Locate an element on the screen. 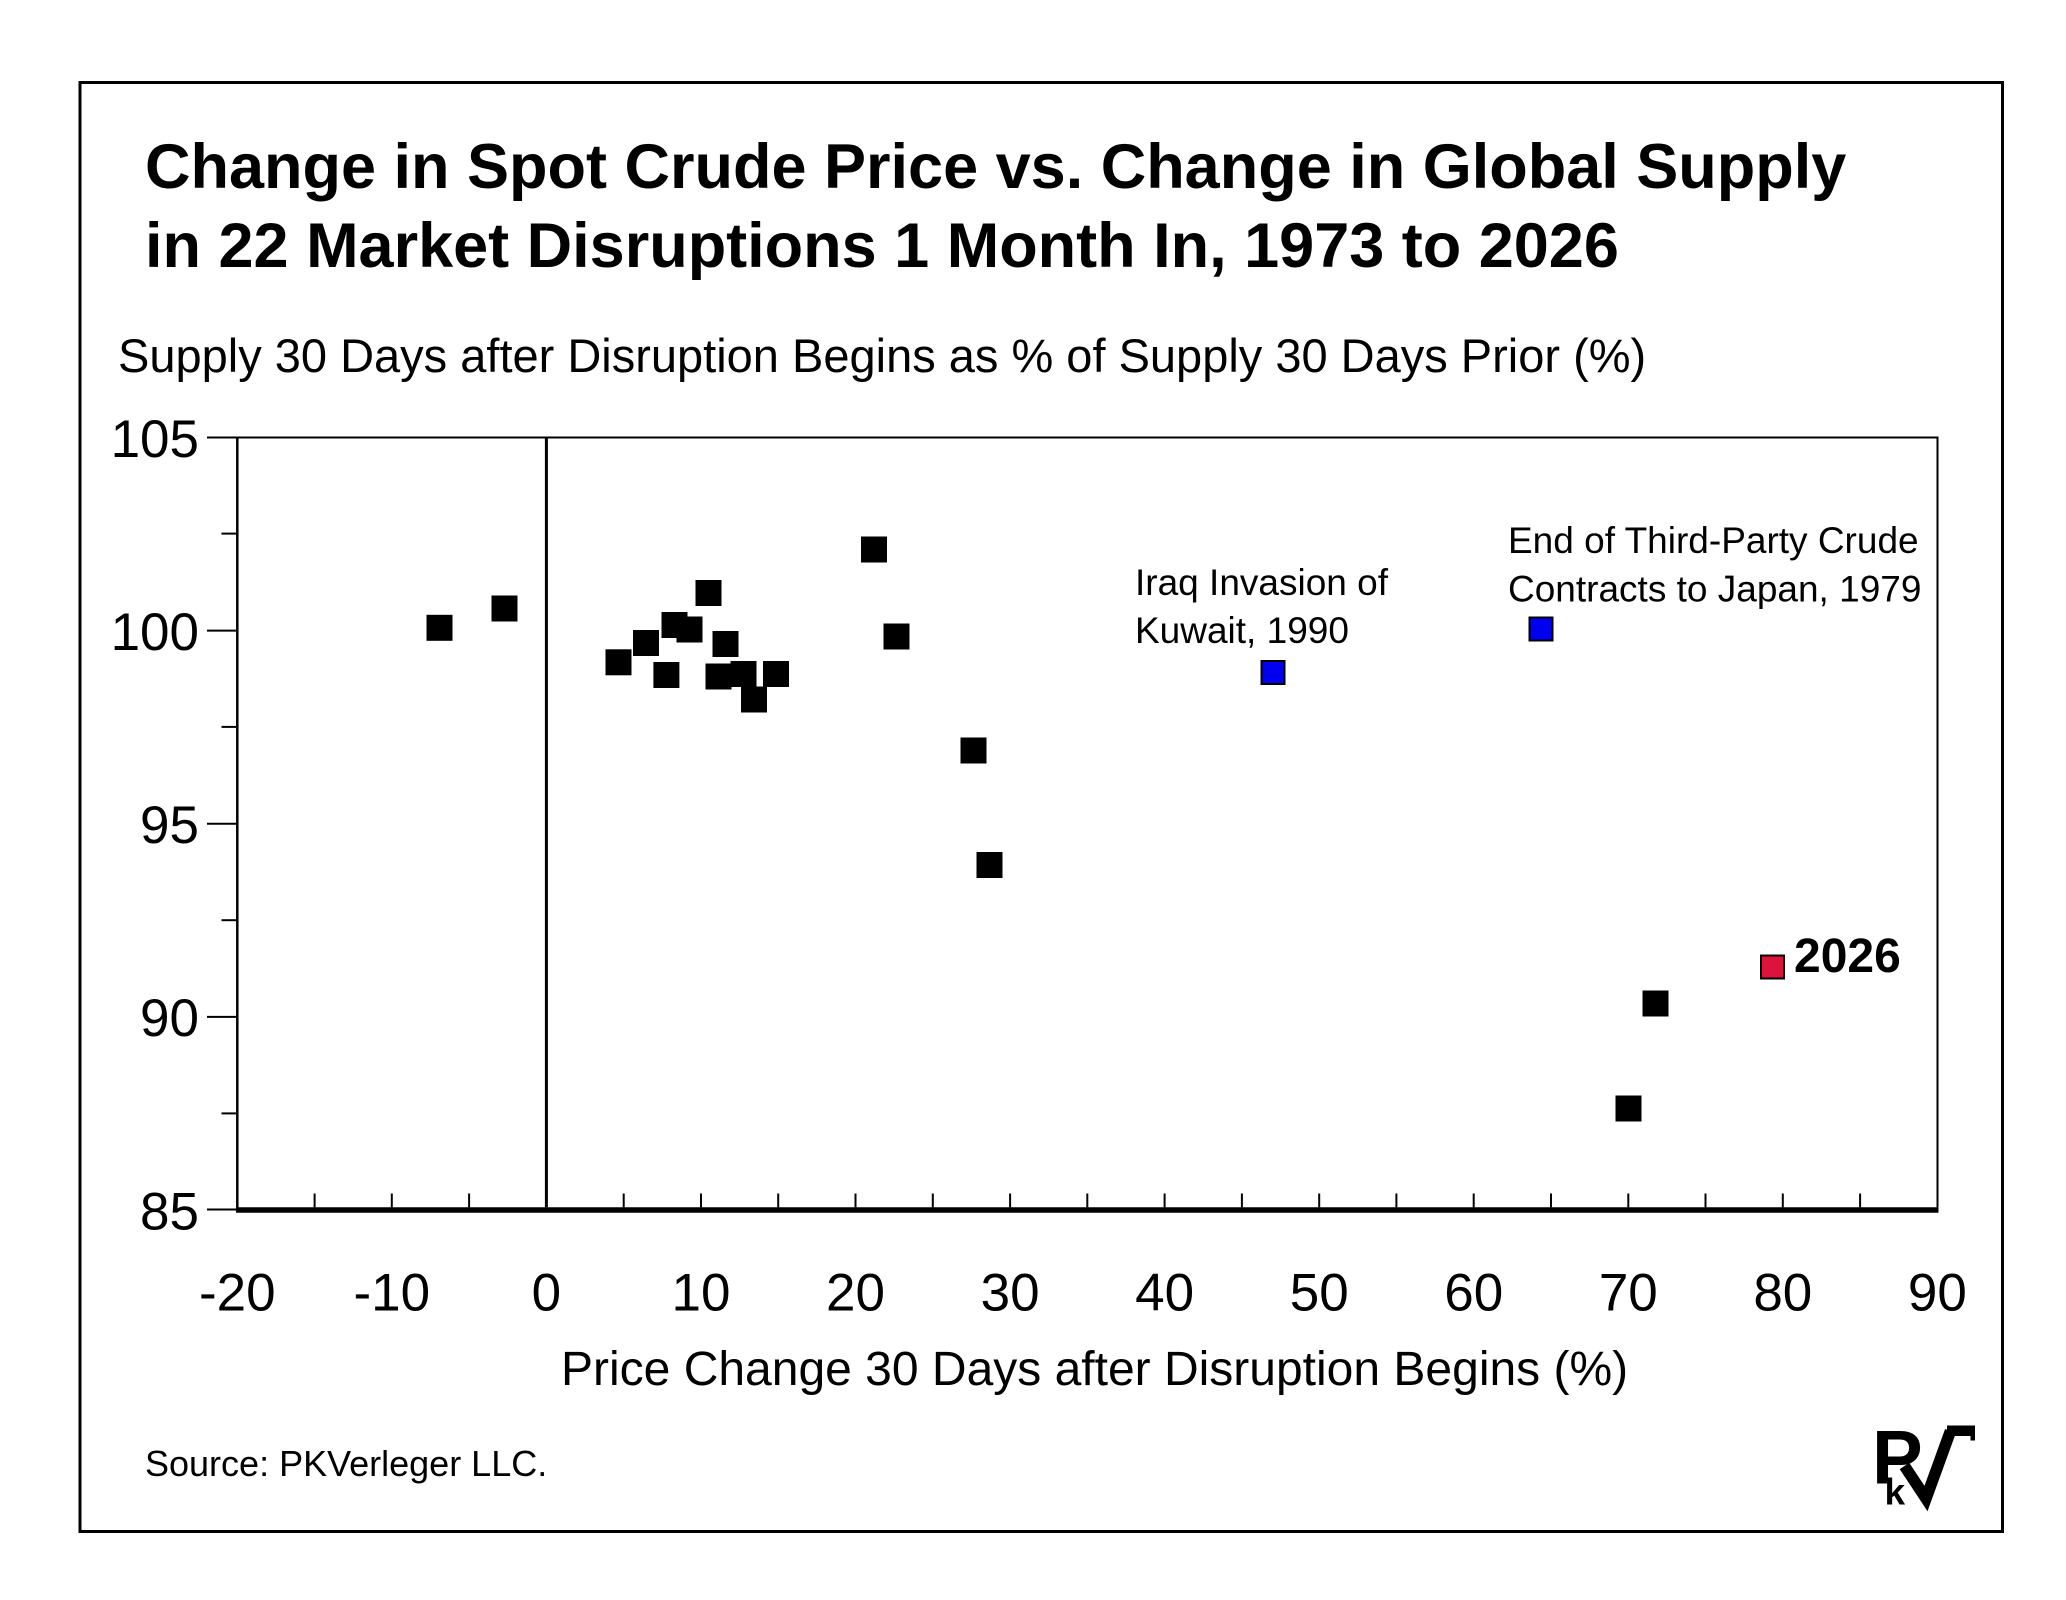 This screenshot has height=1600, width=2066. svg-text: 30 is located at coordinates (1010, 1293).